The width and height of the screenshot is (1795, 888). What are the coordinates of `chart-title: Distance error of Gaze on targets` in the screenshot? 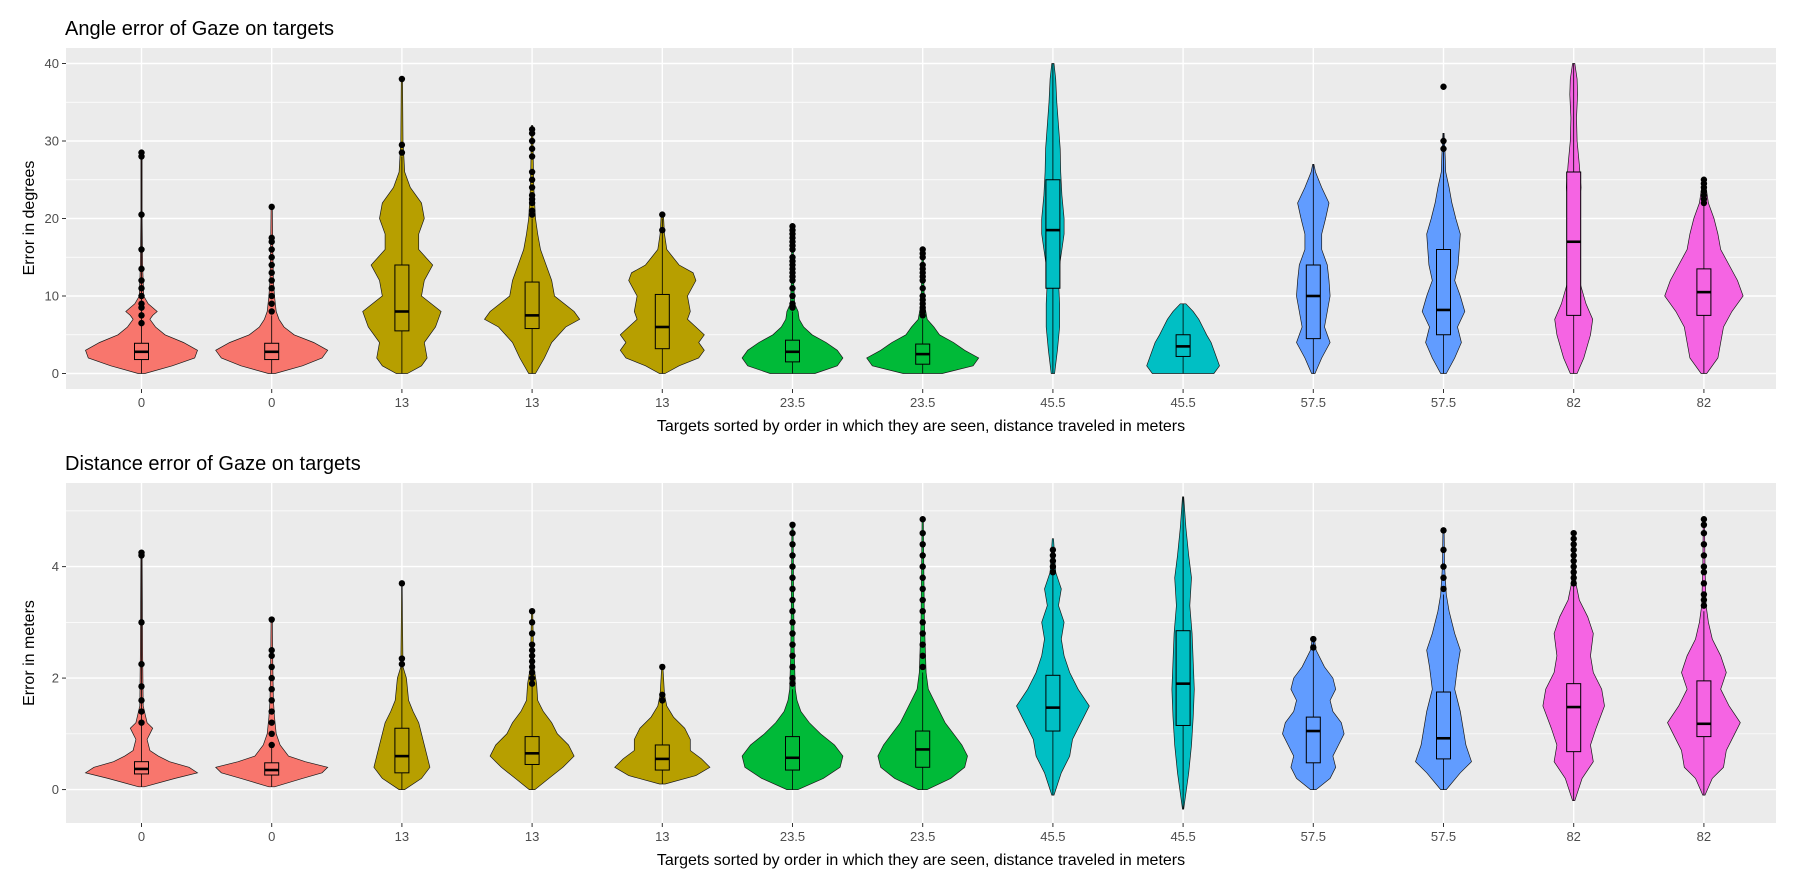 It's located at (213, 464).